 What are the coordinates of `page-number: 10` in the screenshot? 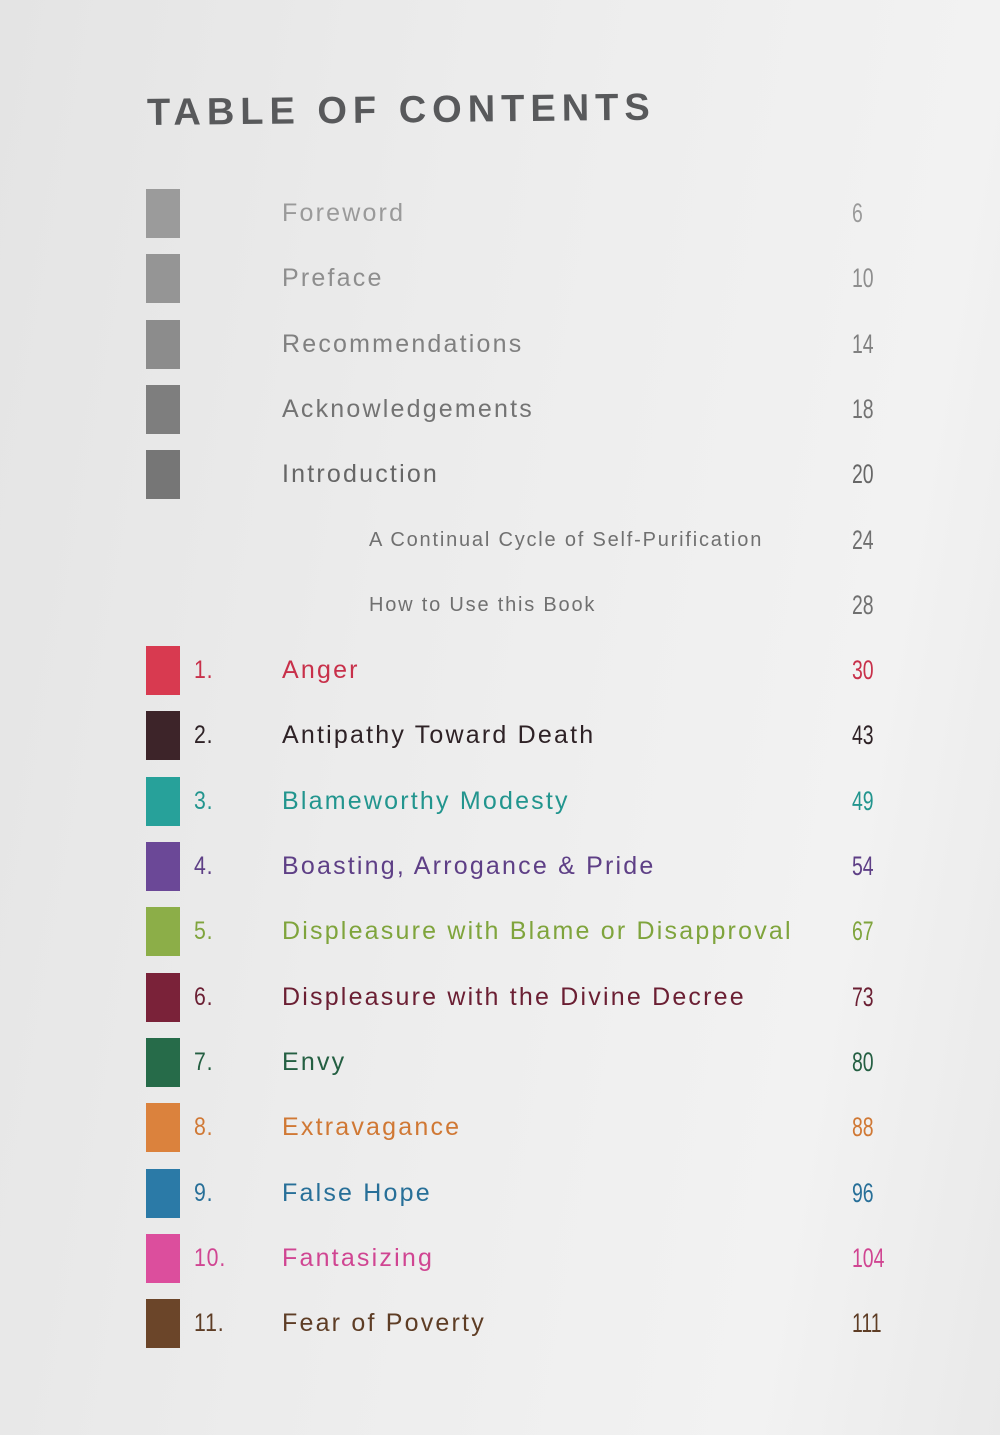 It's located at (863, 278).